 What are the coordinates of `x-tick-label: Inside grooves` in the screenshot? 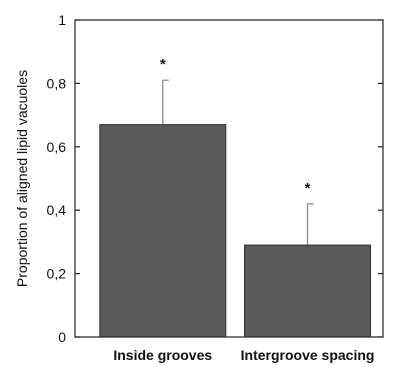 It's located at (162, 355).